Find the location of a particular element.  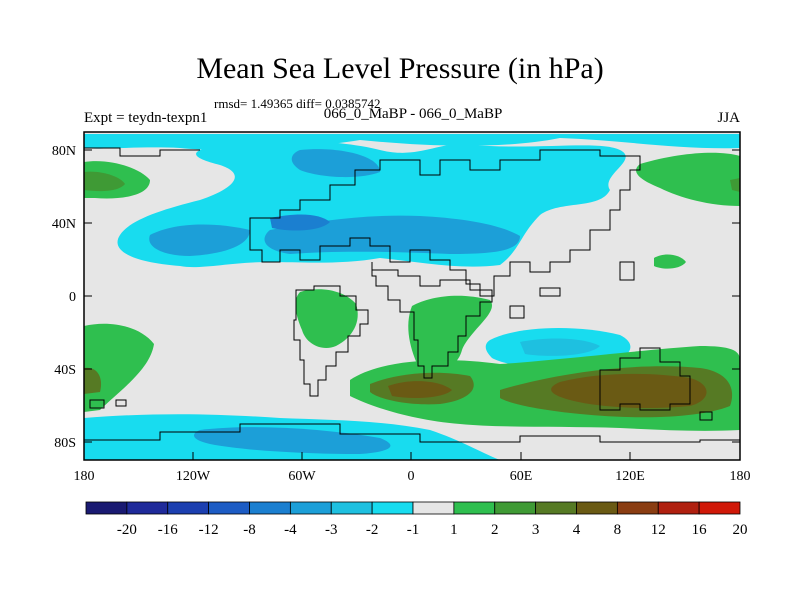

colorbar-label: 16 is located at coordinates (700, 530).